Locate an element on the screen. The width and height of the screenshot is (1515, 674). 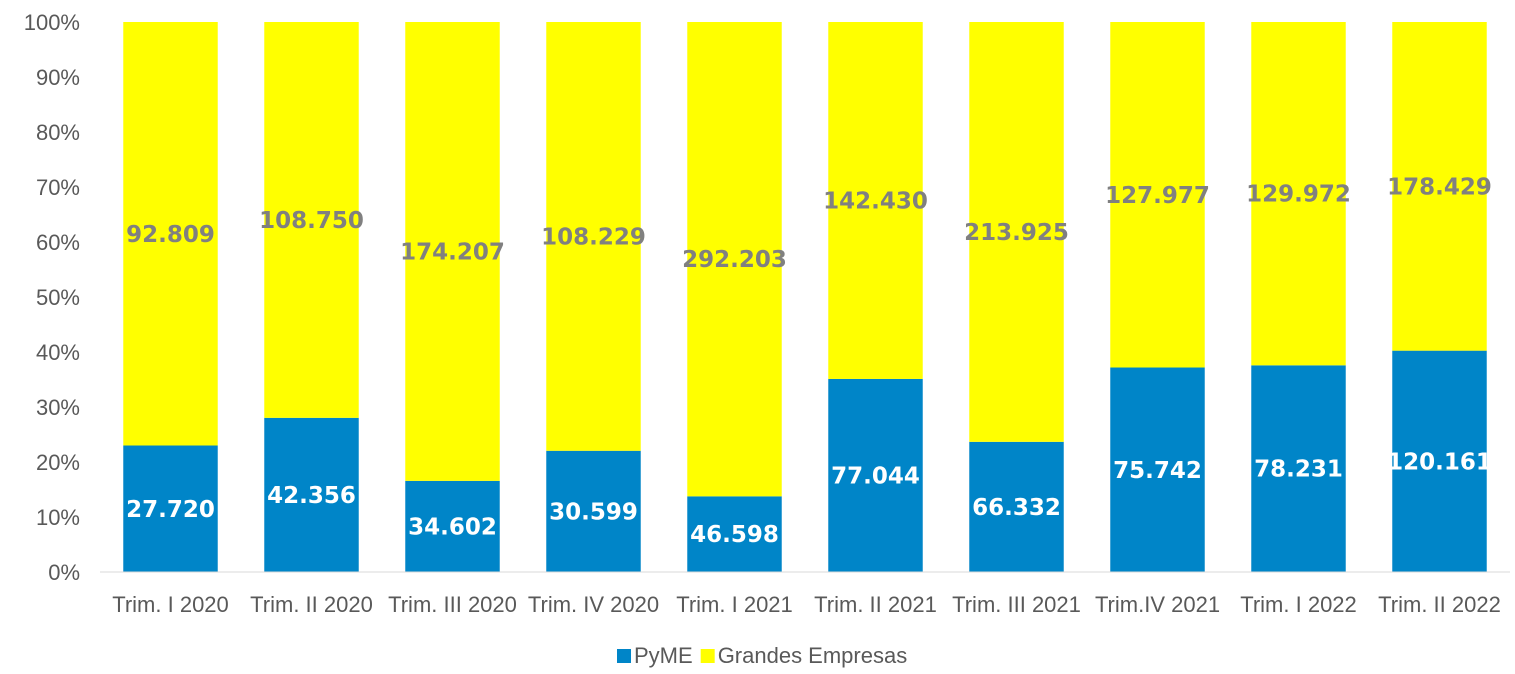
data-label-grandes-empresas: 213.925 is located at coordinates (1016, 233).